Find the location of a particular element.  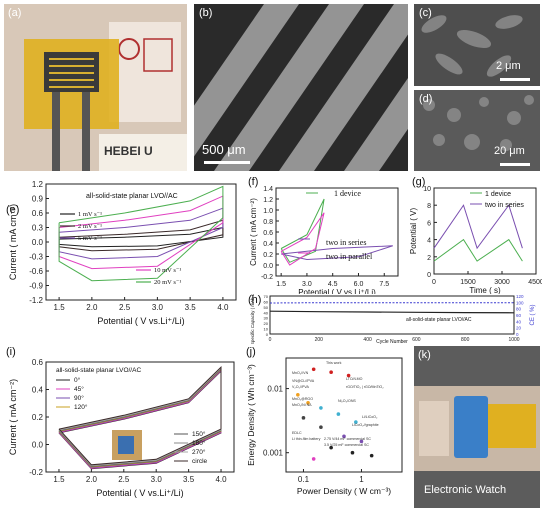

y-tick-label-h: 50 is located at coordinates (266, 307).